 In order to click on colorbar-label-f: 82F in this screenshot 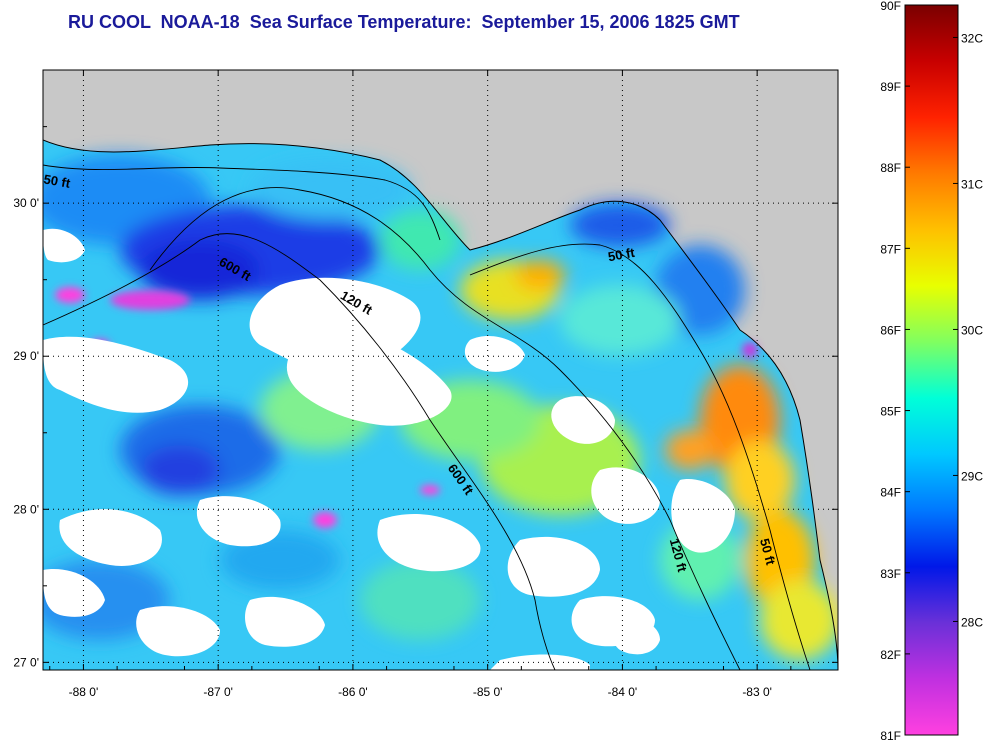, I will do `click(890, 655)`.